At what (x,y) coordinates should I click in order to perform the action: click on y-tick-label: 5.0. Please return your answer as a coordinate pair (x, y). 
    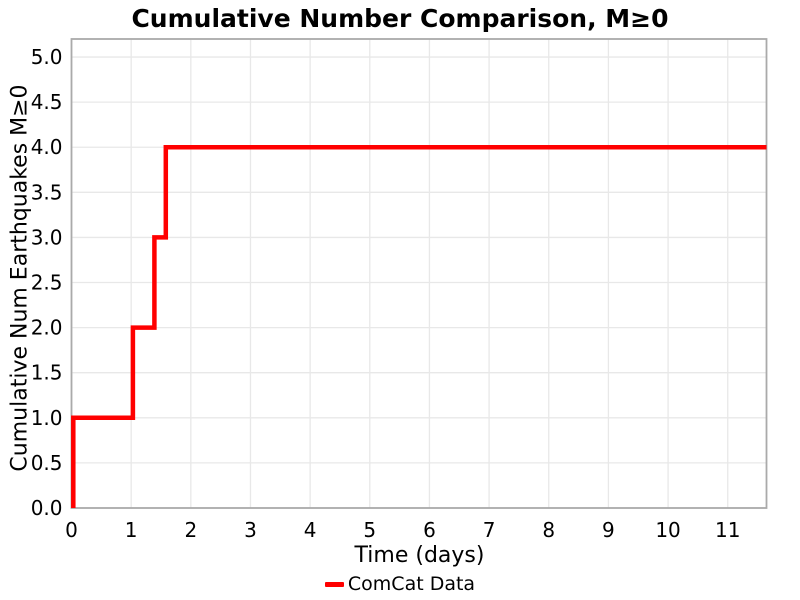
    Looking at the image, I should click on (47, 57).